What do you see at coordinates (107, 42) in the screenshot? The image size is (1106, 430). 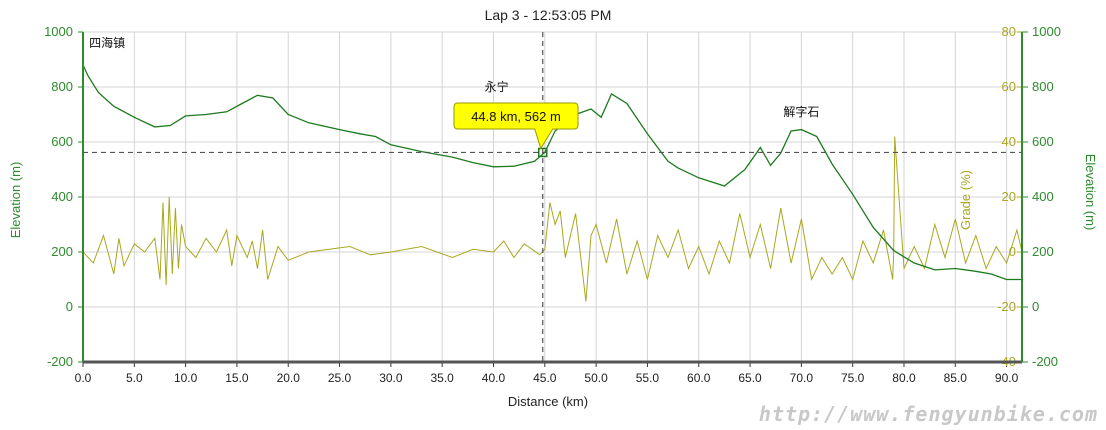 I see `annotation-label: 四海镇` at bounding box center [107, 42].